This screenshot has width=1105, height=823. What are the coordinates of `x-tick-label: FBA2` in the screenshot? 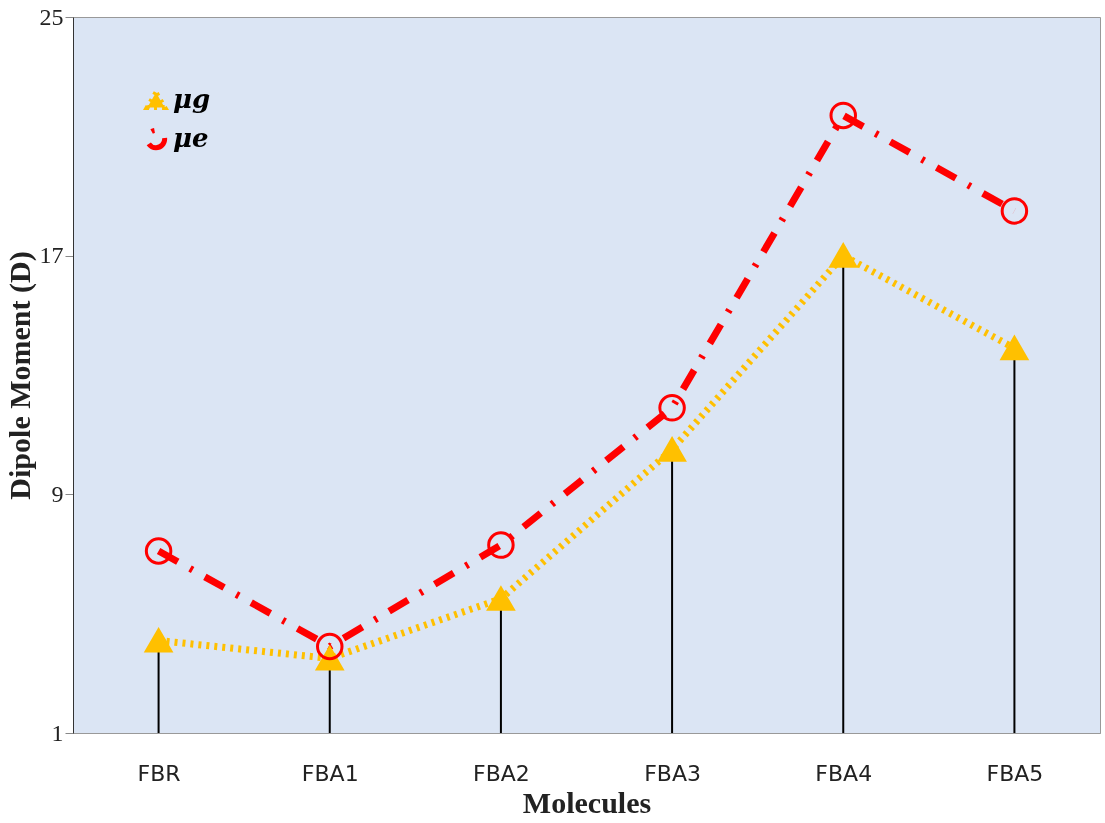 It's located at (501, 773).